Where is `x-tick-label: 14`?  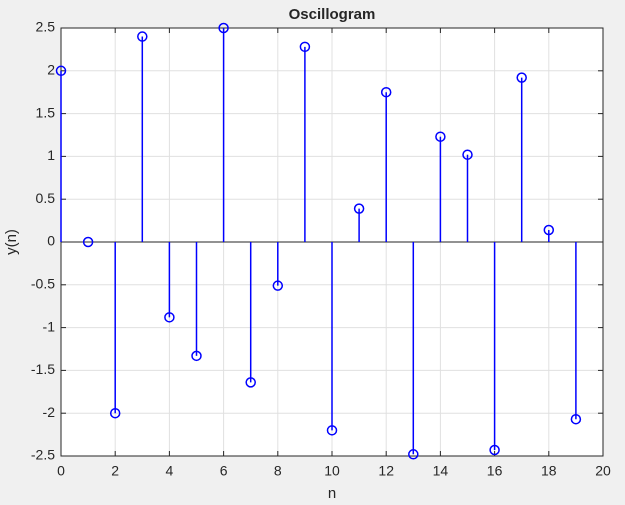 x-tick-label: 14 is located at coordinates (441, 471).